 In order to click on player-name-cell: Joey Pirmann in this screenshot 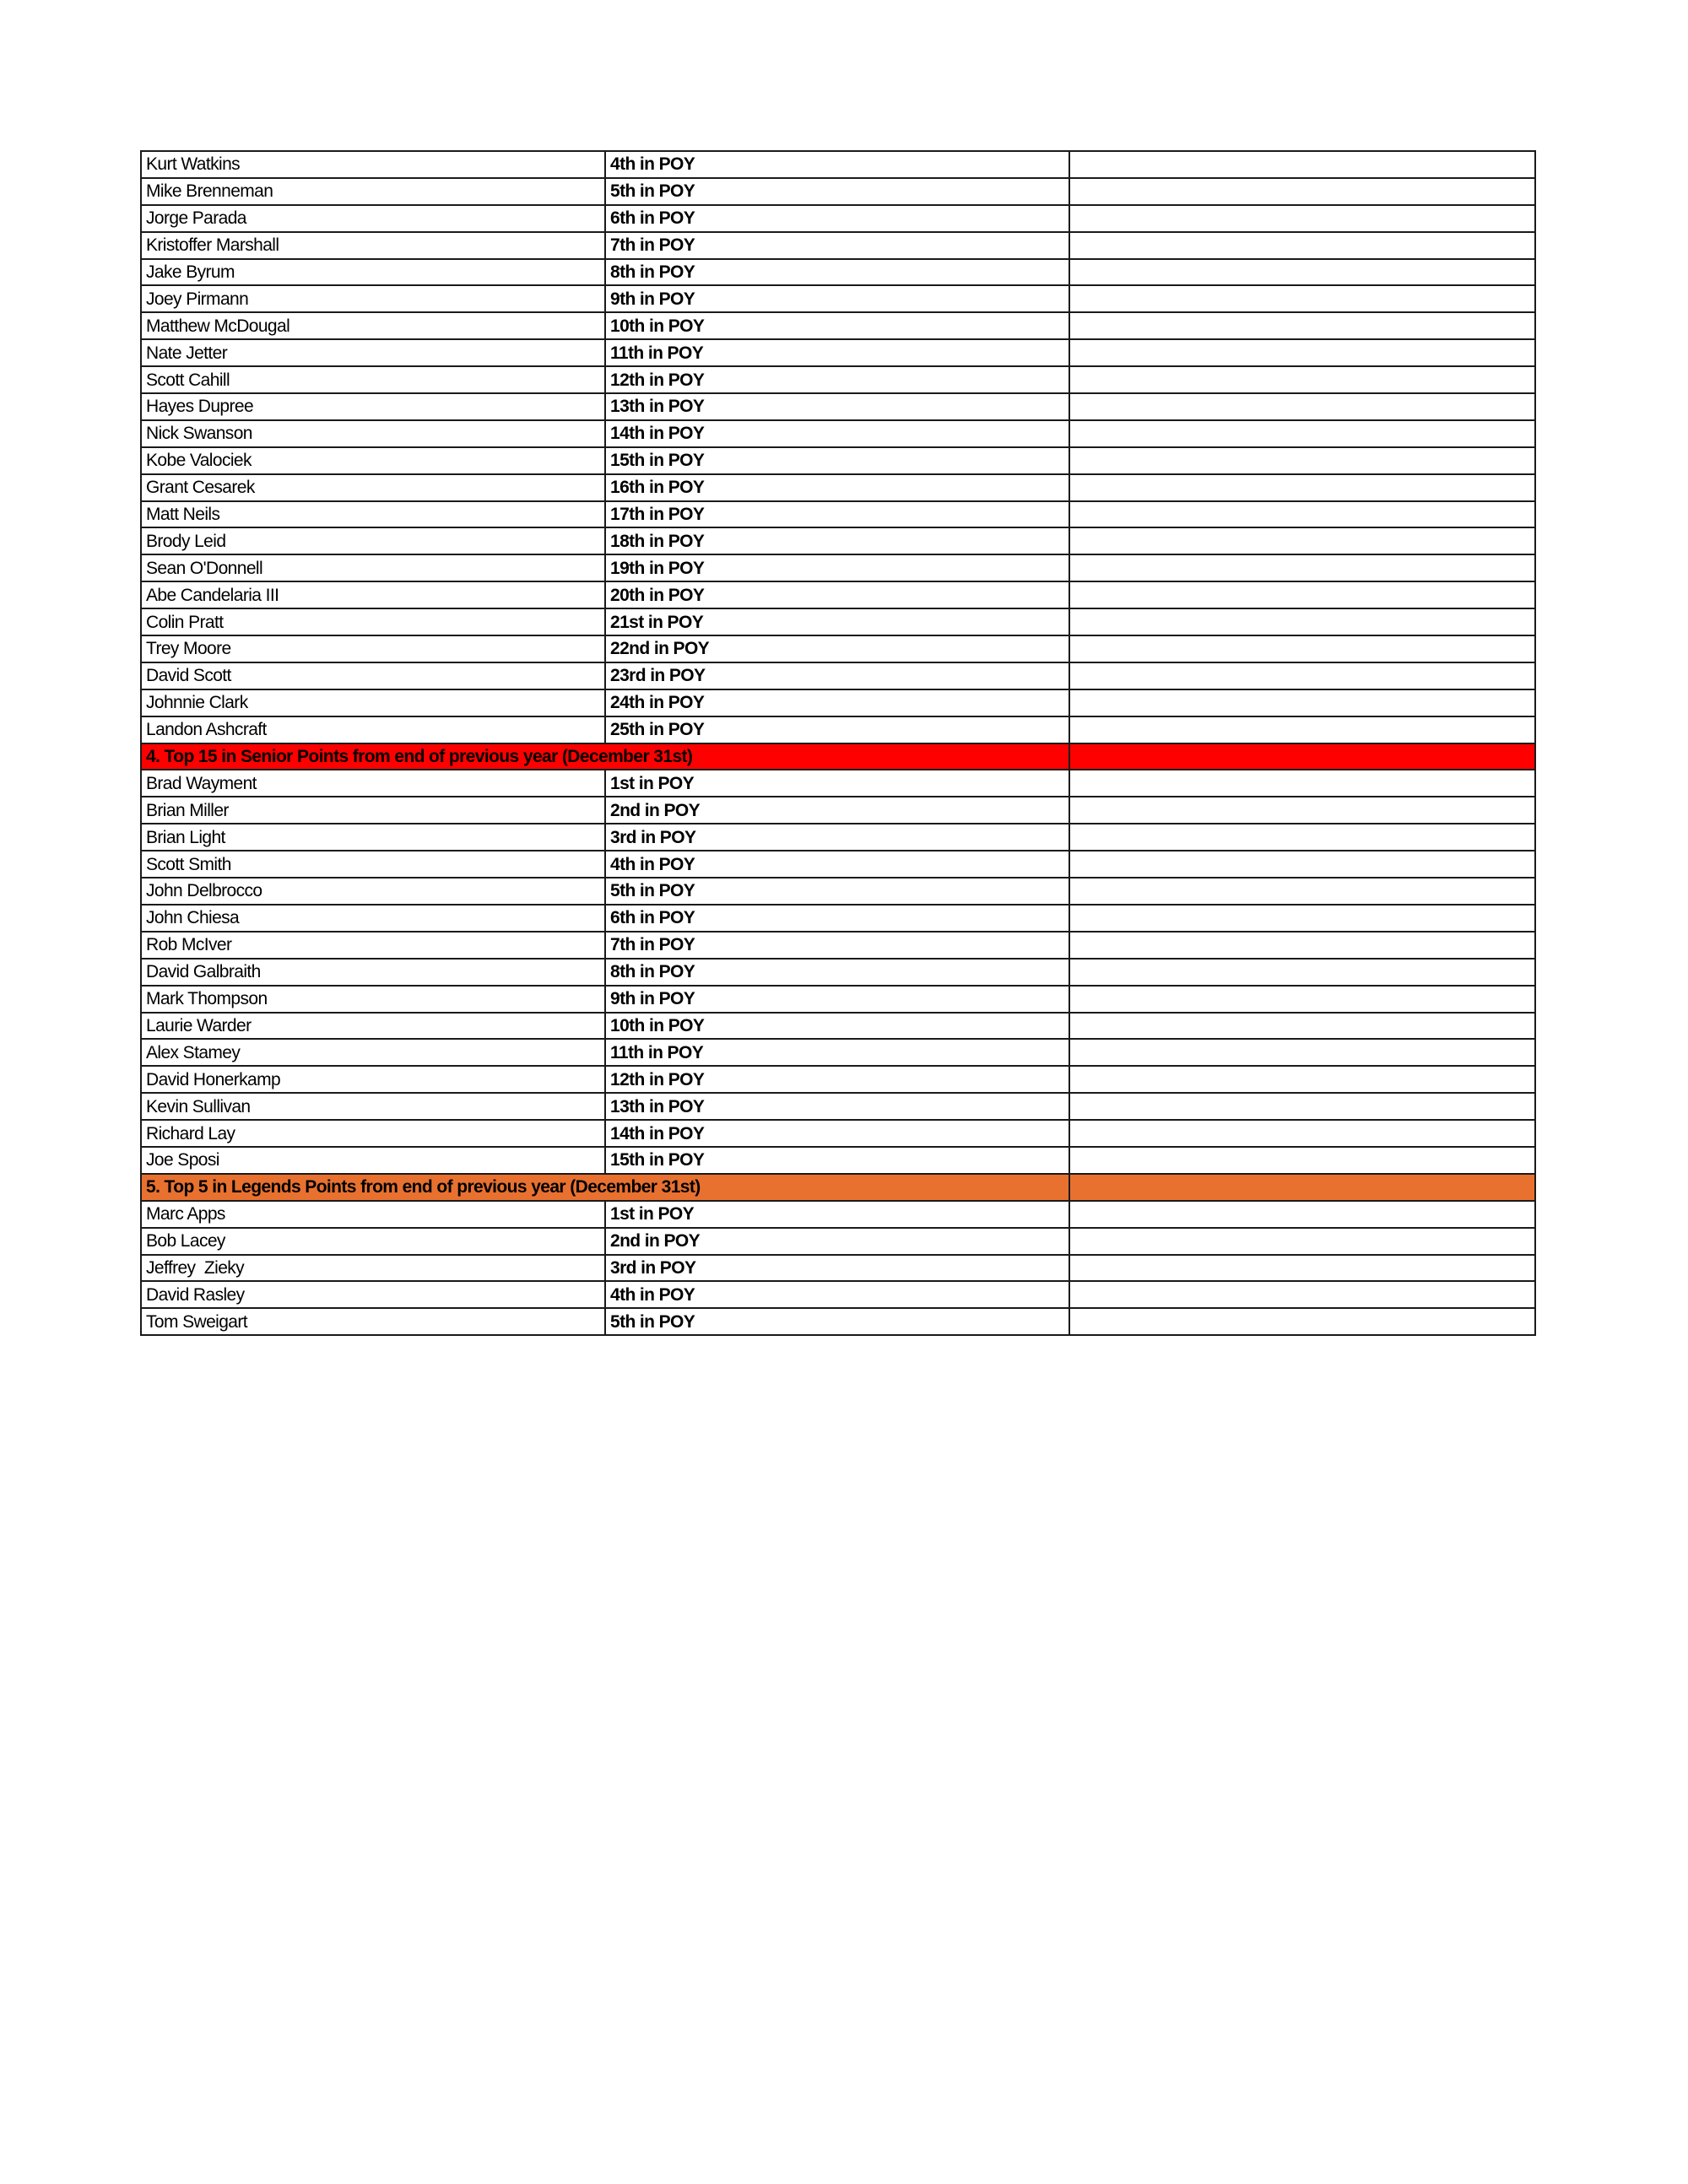, I will do `click(373, 299)`.